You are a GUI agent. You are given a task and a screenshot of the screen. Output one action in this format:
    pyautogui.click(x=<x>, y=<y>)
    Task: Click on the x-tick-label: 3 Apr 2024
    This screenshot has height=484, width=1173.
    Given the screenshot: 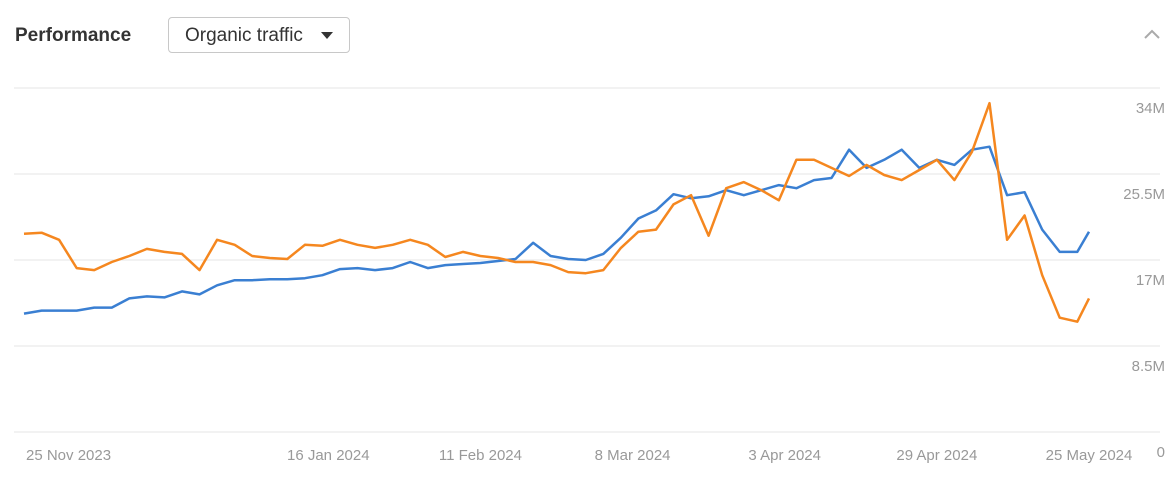 What is the action you would take?
    pyautogui.click(x=784, y=455)
    